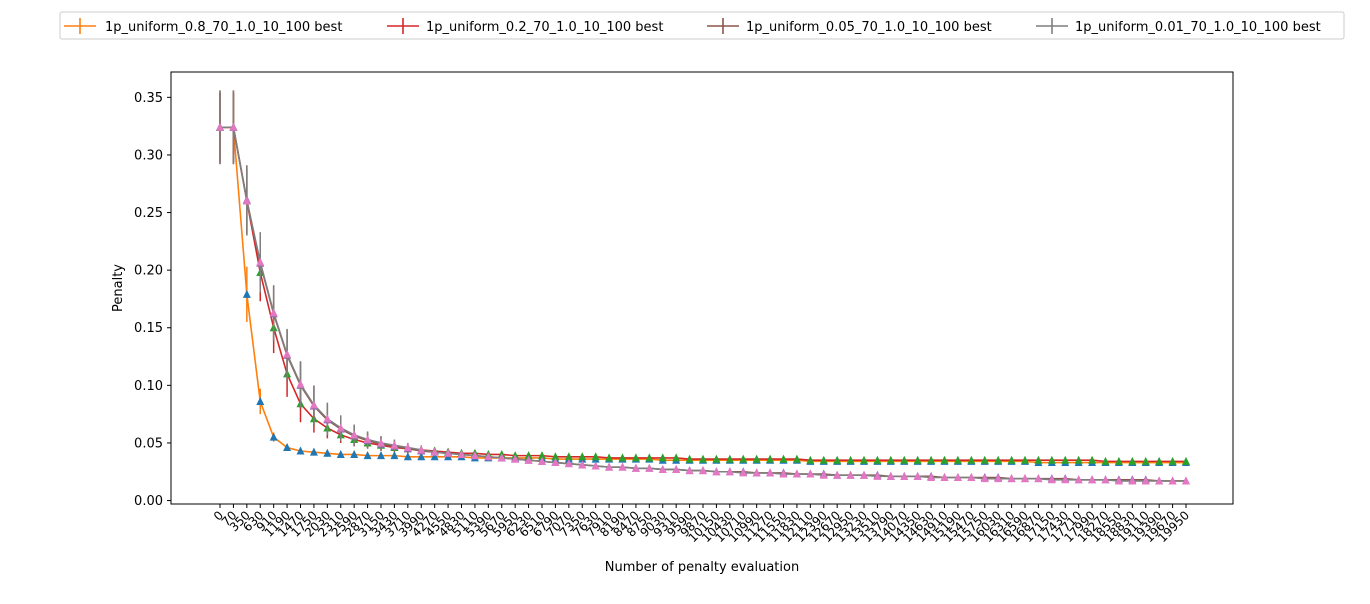 This screenshot has width=1370, height=604. What do you see at coordinates (223, 27) in the screenshot?
I see `legend-label-1: 1p_uniform_0.8_70_1.0_10_100 best` at bounding box center [223, 27].